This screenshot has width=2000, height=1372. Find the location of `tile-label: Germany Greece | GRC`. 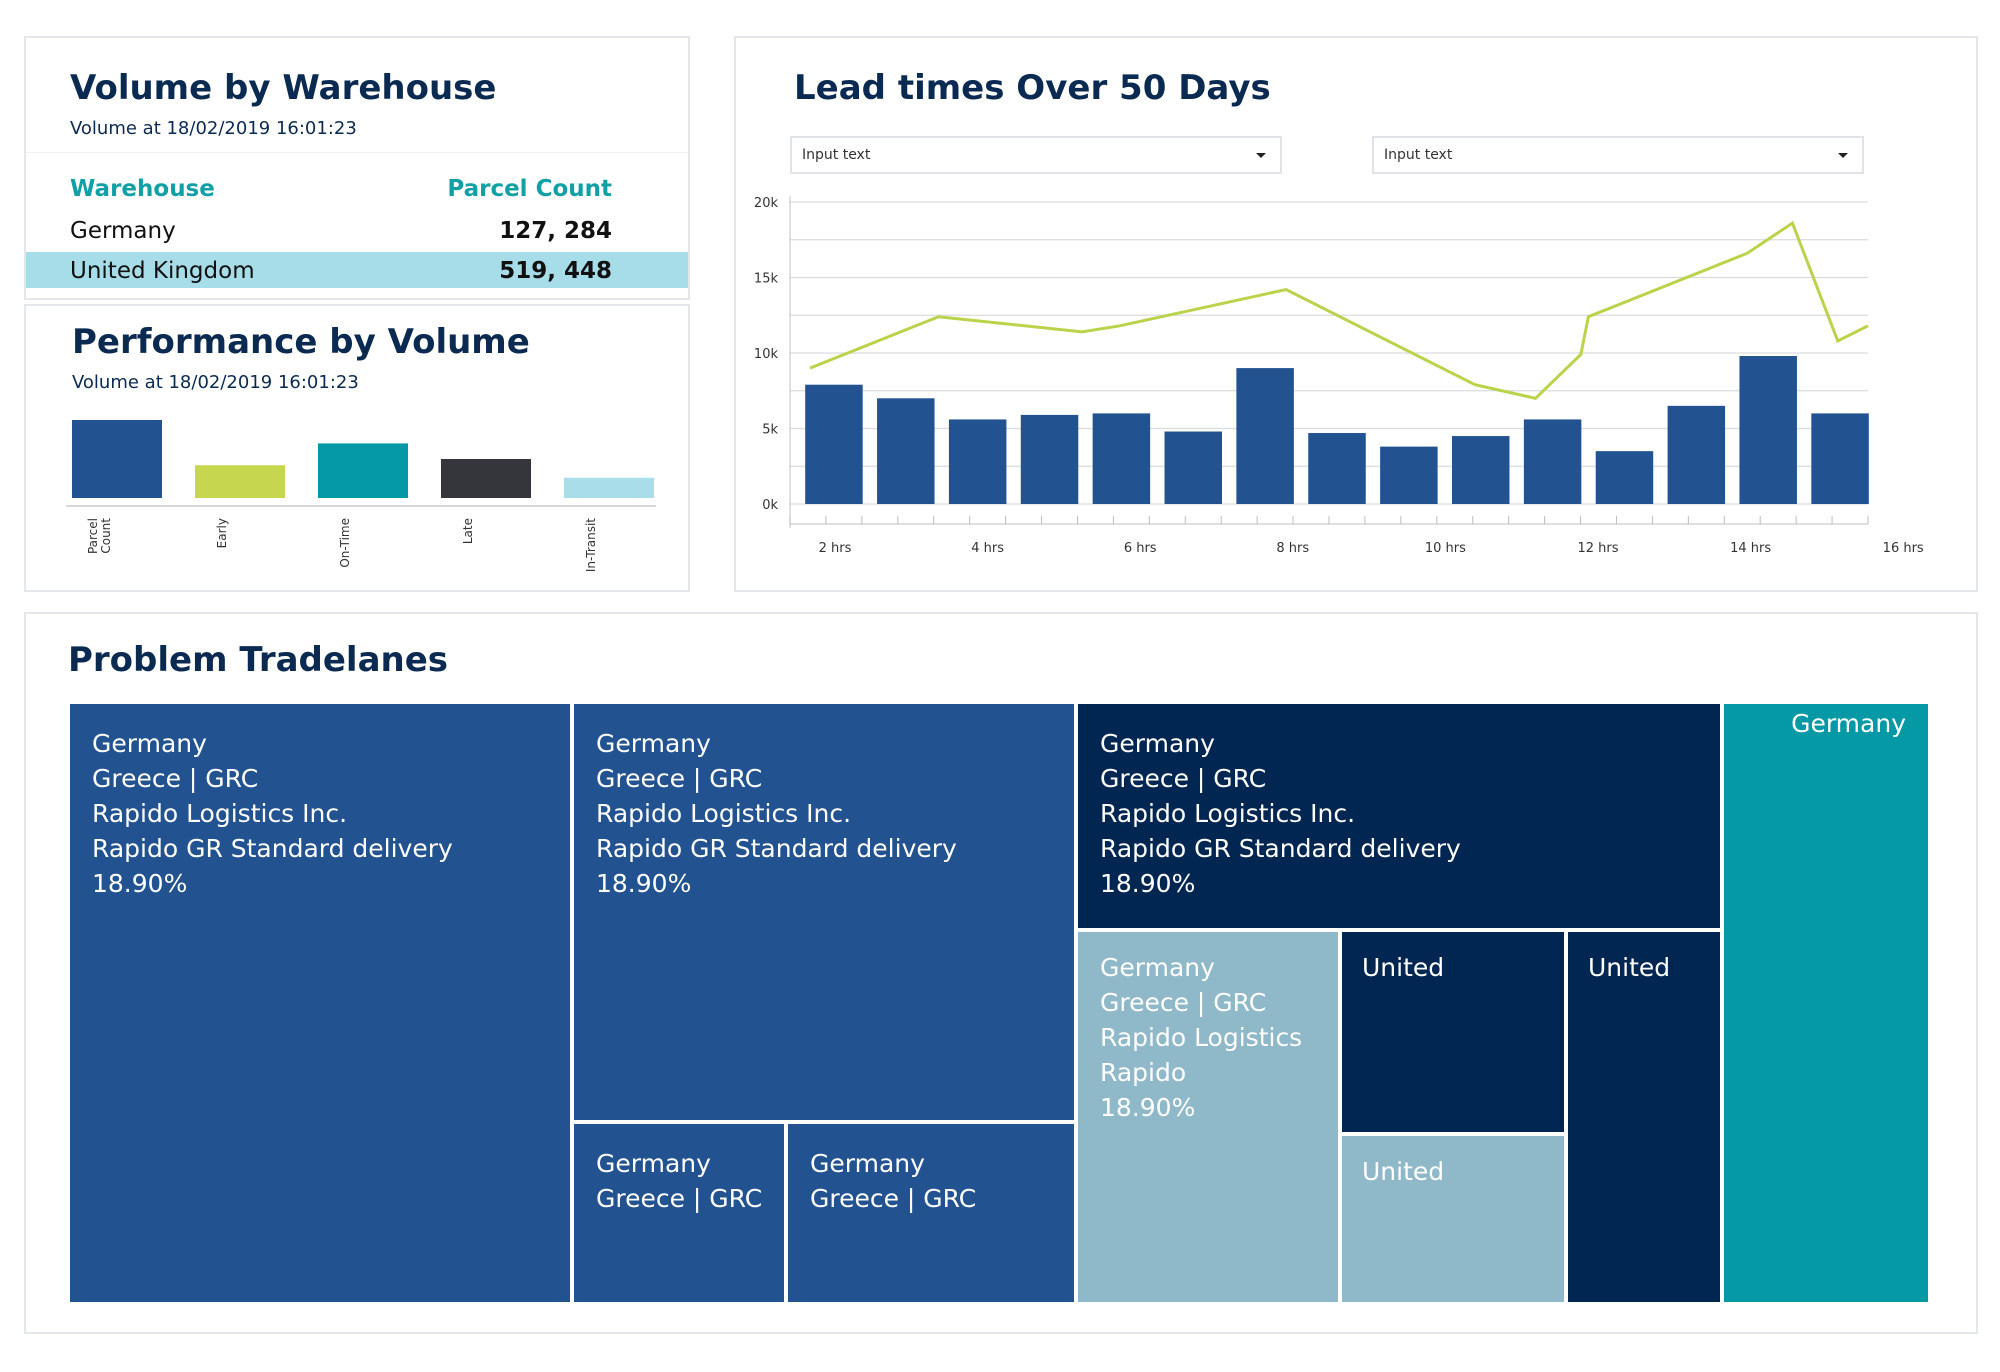

tile-label: Germany Greece | GRC is located at coordinates (893, 1181).